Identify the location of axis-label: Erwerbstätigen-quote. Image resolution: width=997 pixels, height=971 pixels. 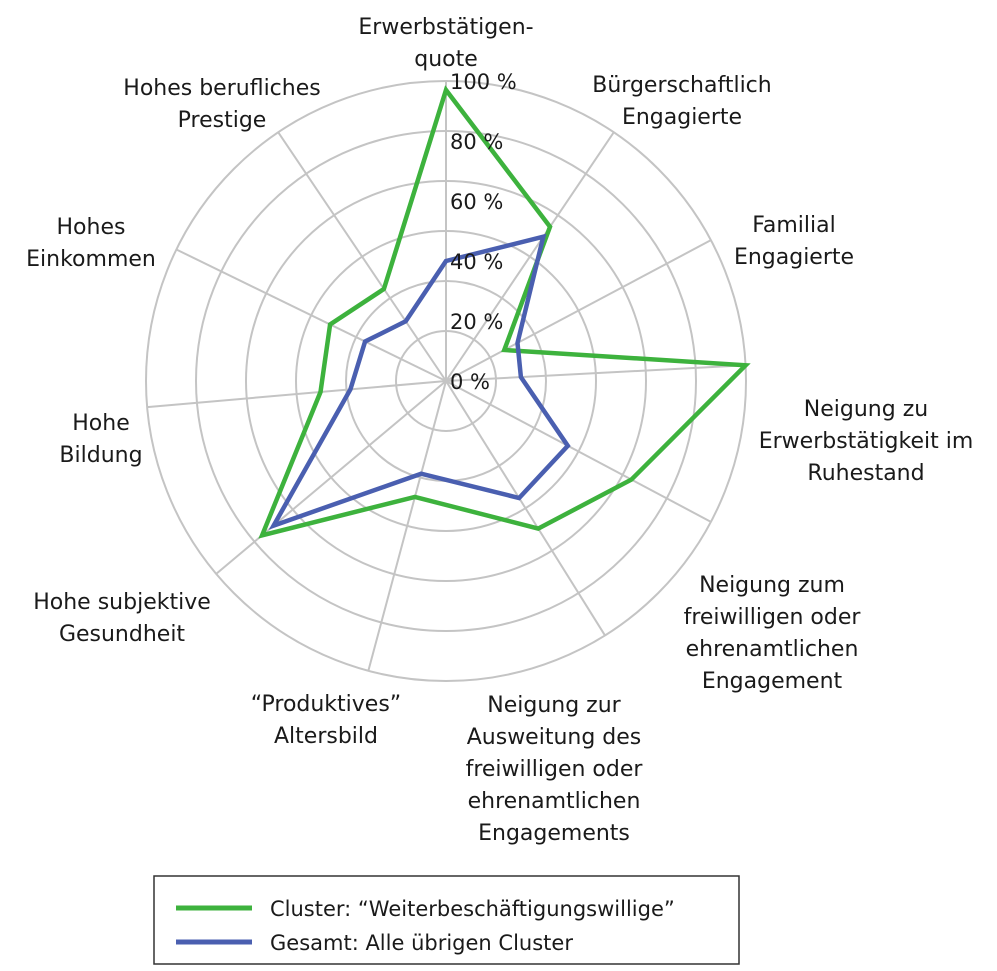
(445, 43).